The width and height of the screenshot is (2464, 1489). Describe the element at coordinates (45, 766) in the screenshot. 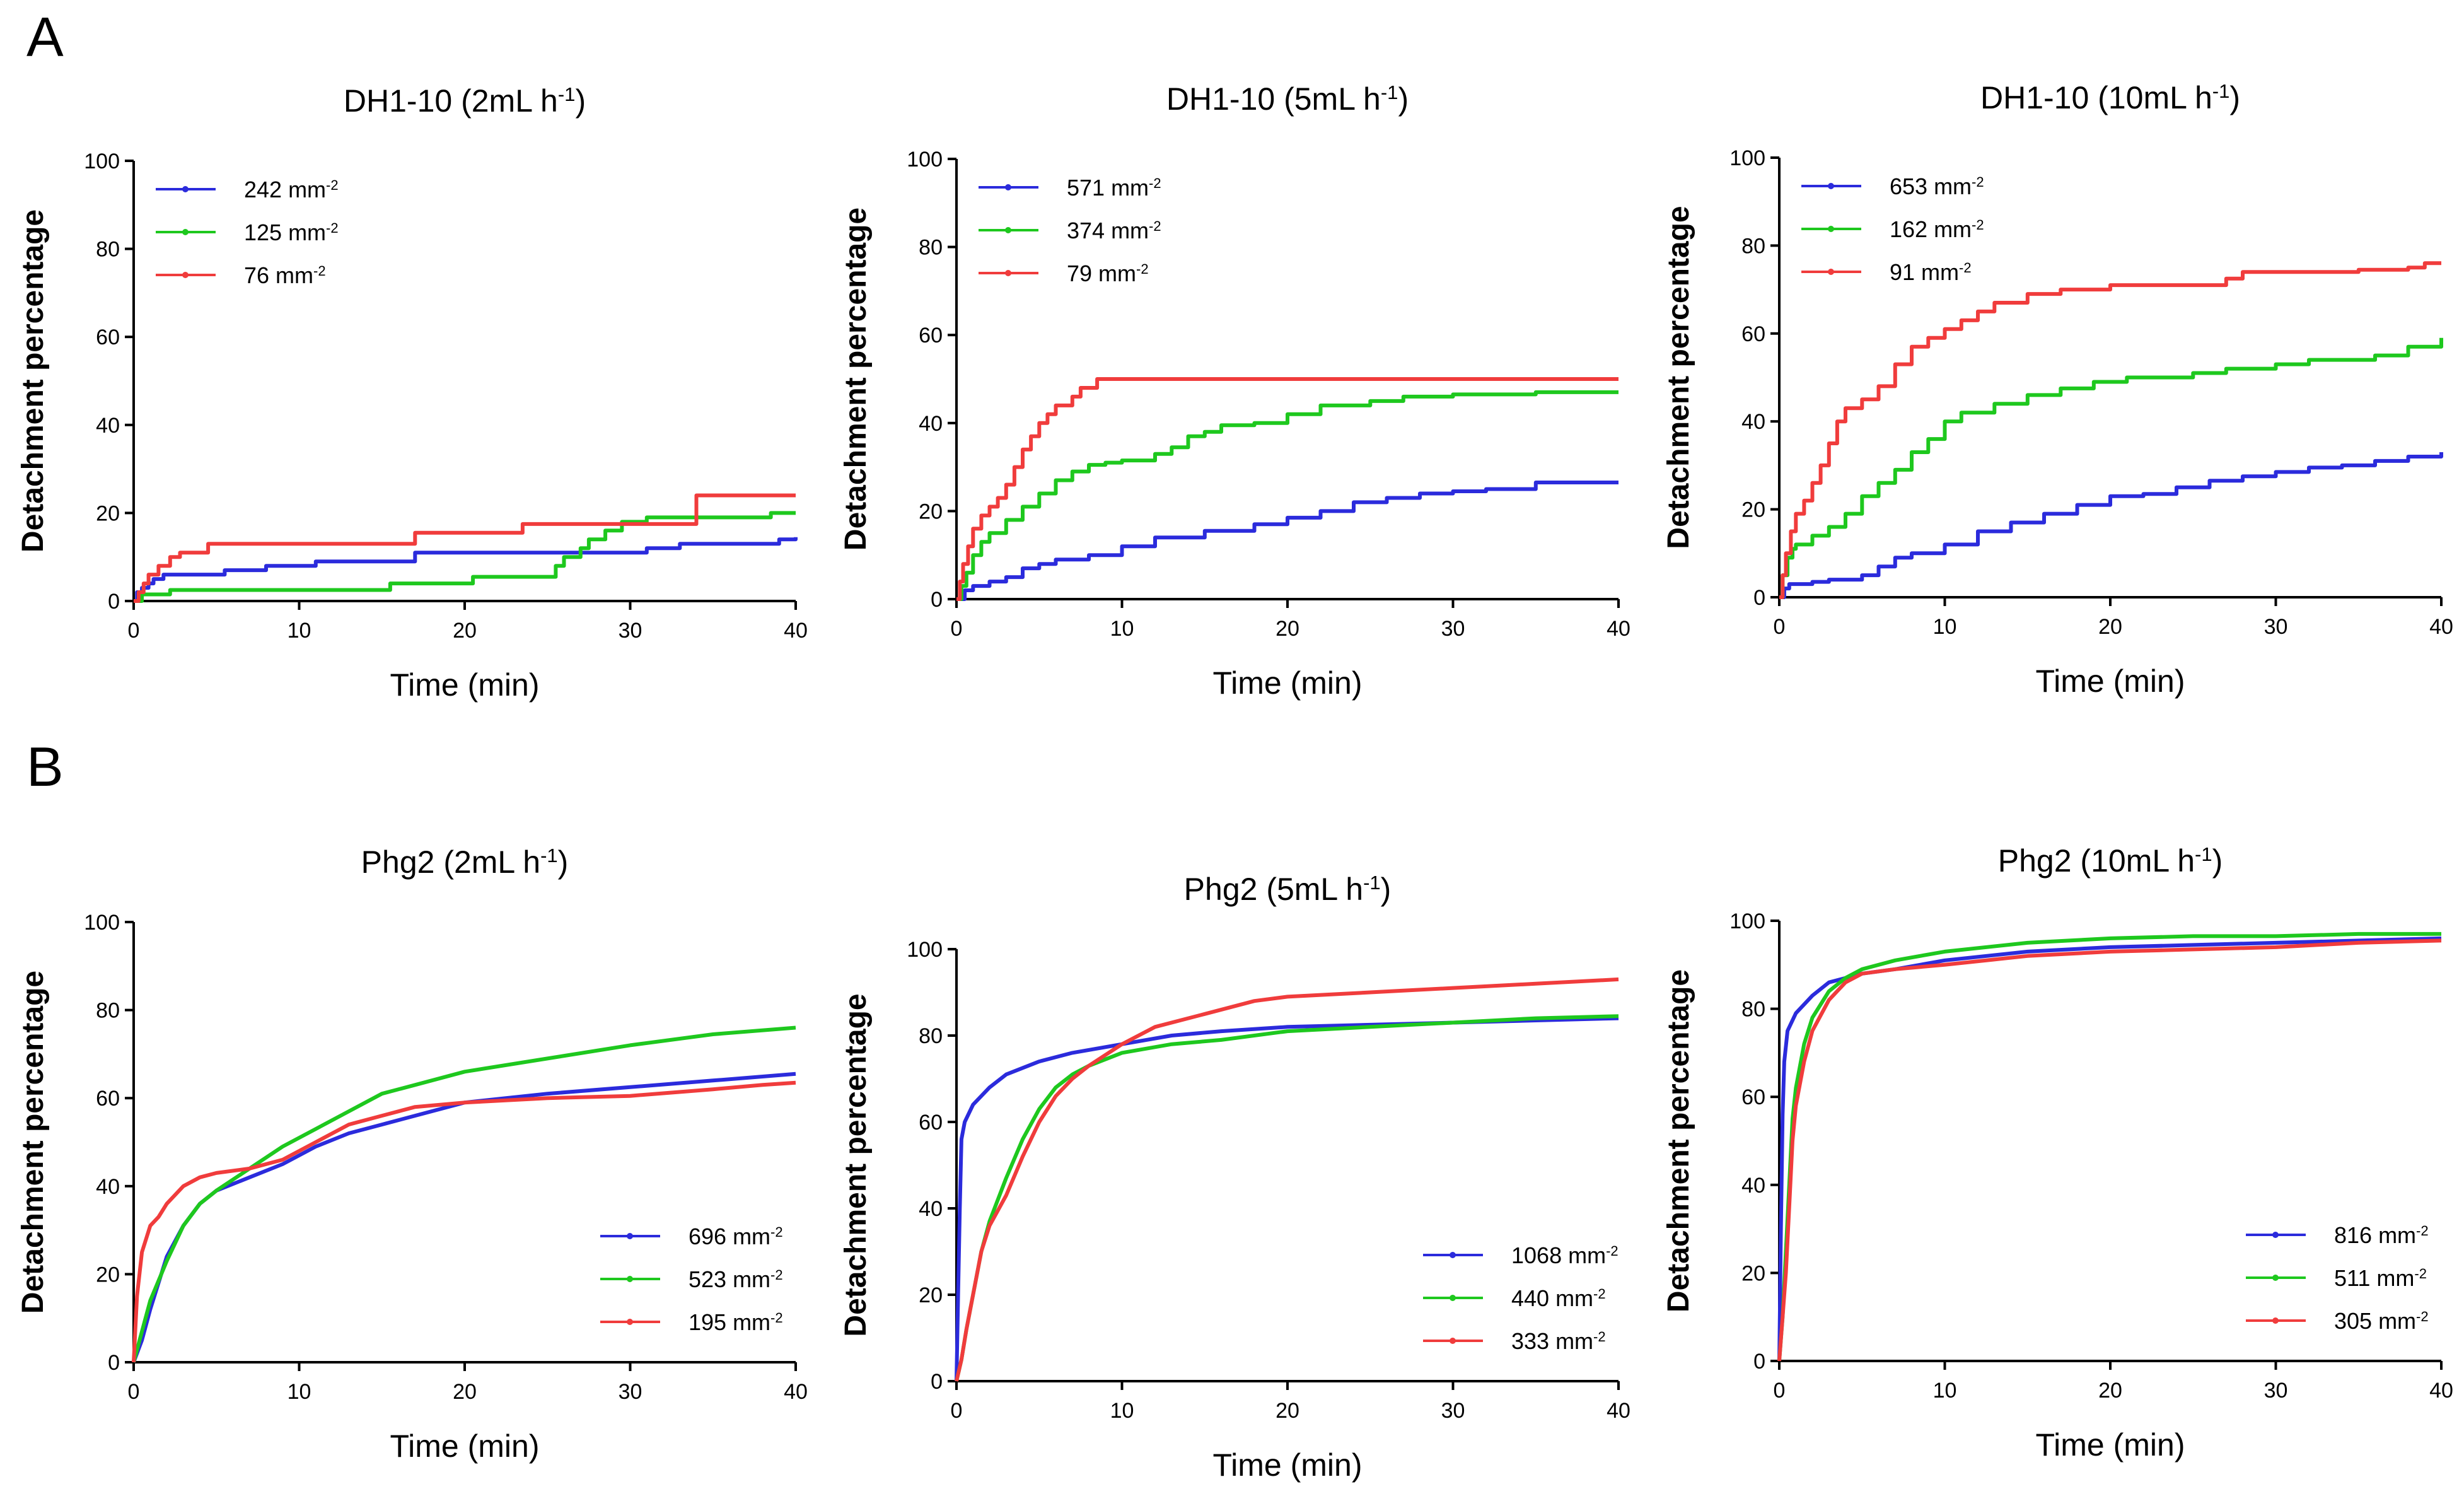

I see `panel-label-b: B` at that location.